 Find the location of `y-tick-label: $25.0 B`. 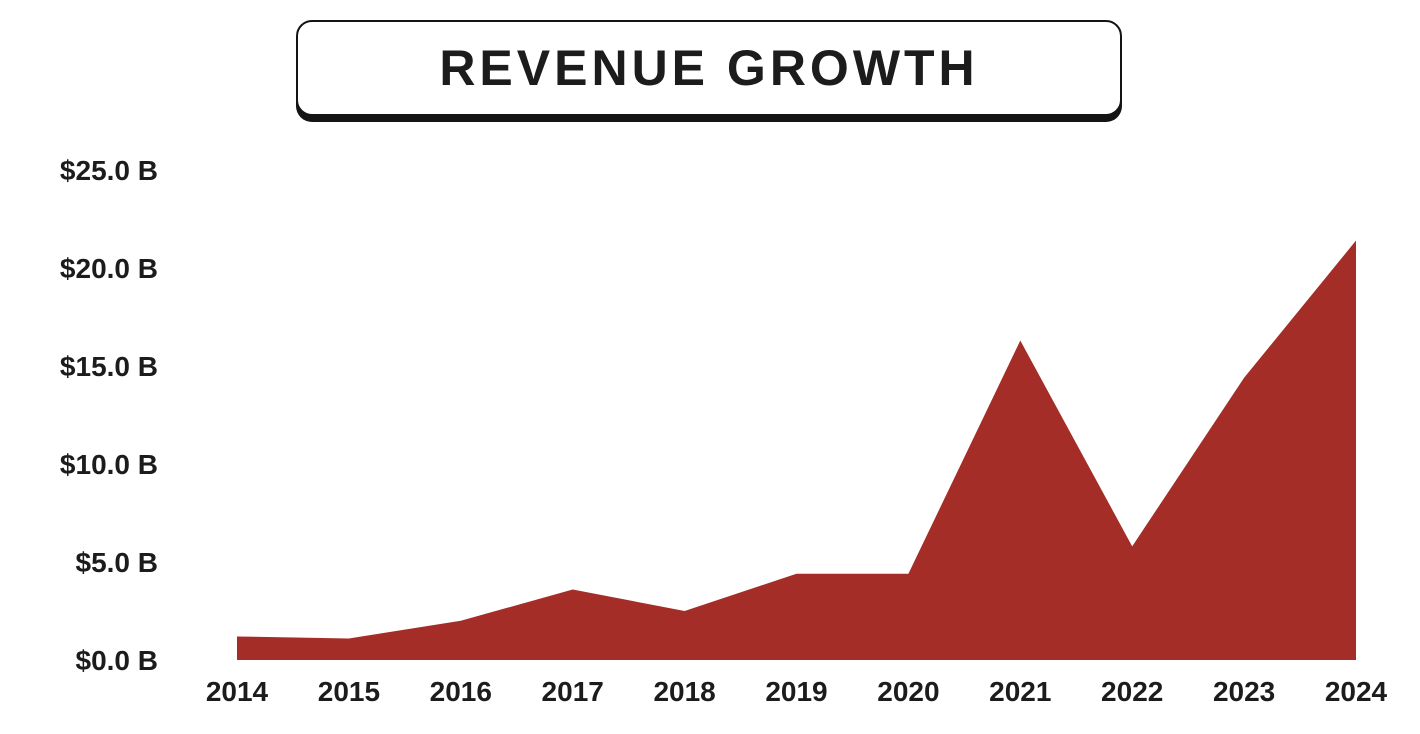

y-tick-label: $25.0 B is located at coordinates (109, 170).